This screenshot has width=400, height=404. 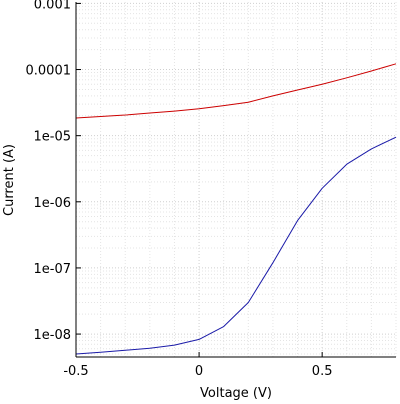 What do you see at coordinates (52, 137) in the screenshot?
I see `y-tick-label: 1e-05` at bounding box center [52, 137].